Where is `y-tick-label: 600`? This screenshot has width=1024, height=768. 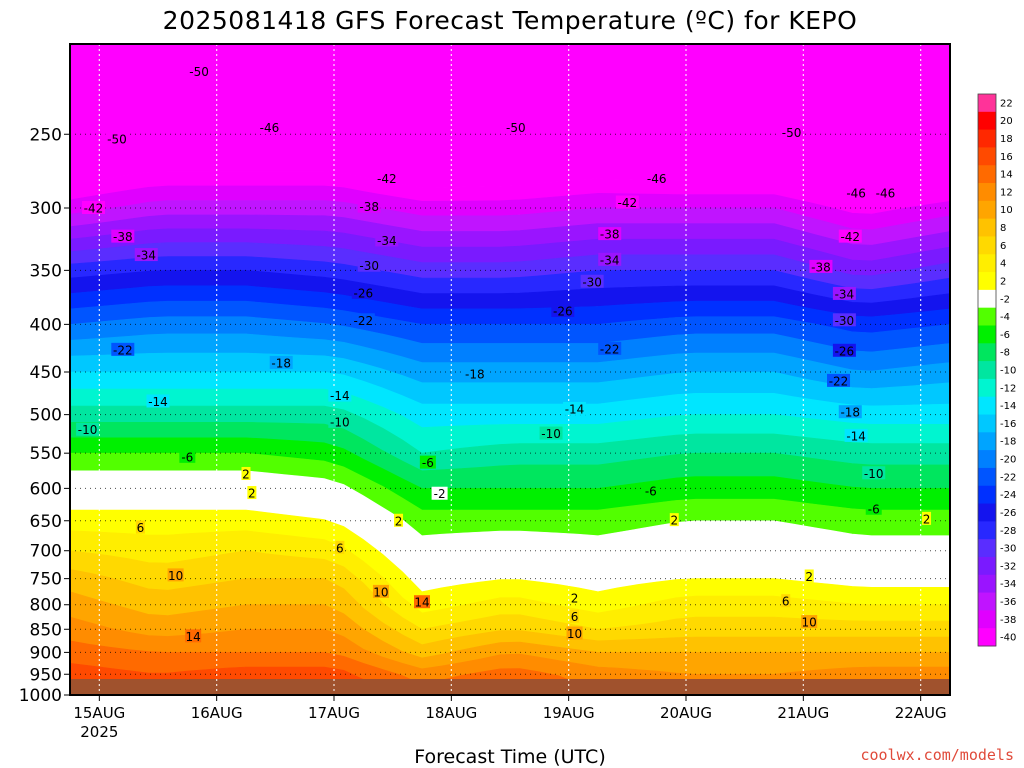 y-tick-label: 600 is located at coordinates (46, 489).